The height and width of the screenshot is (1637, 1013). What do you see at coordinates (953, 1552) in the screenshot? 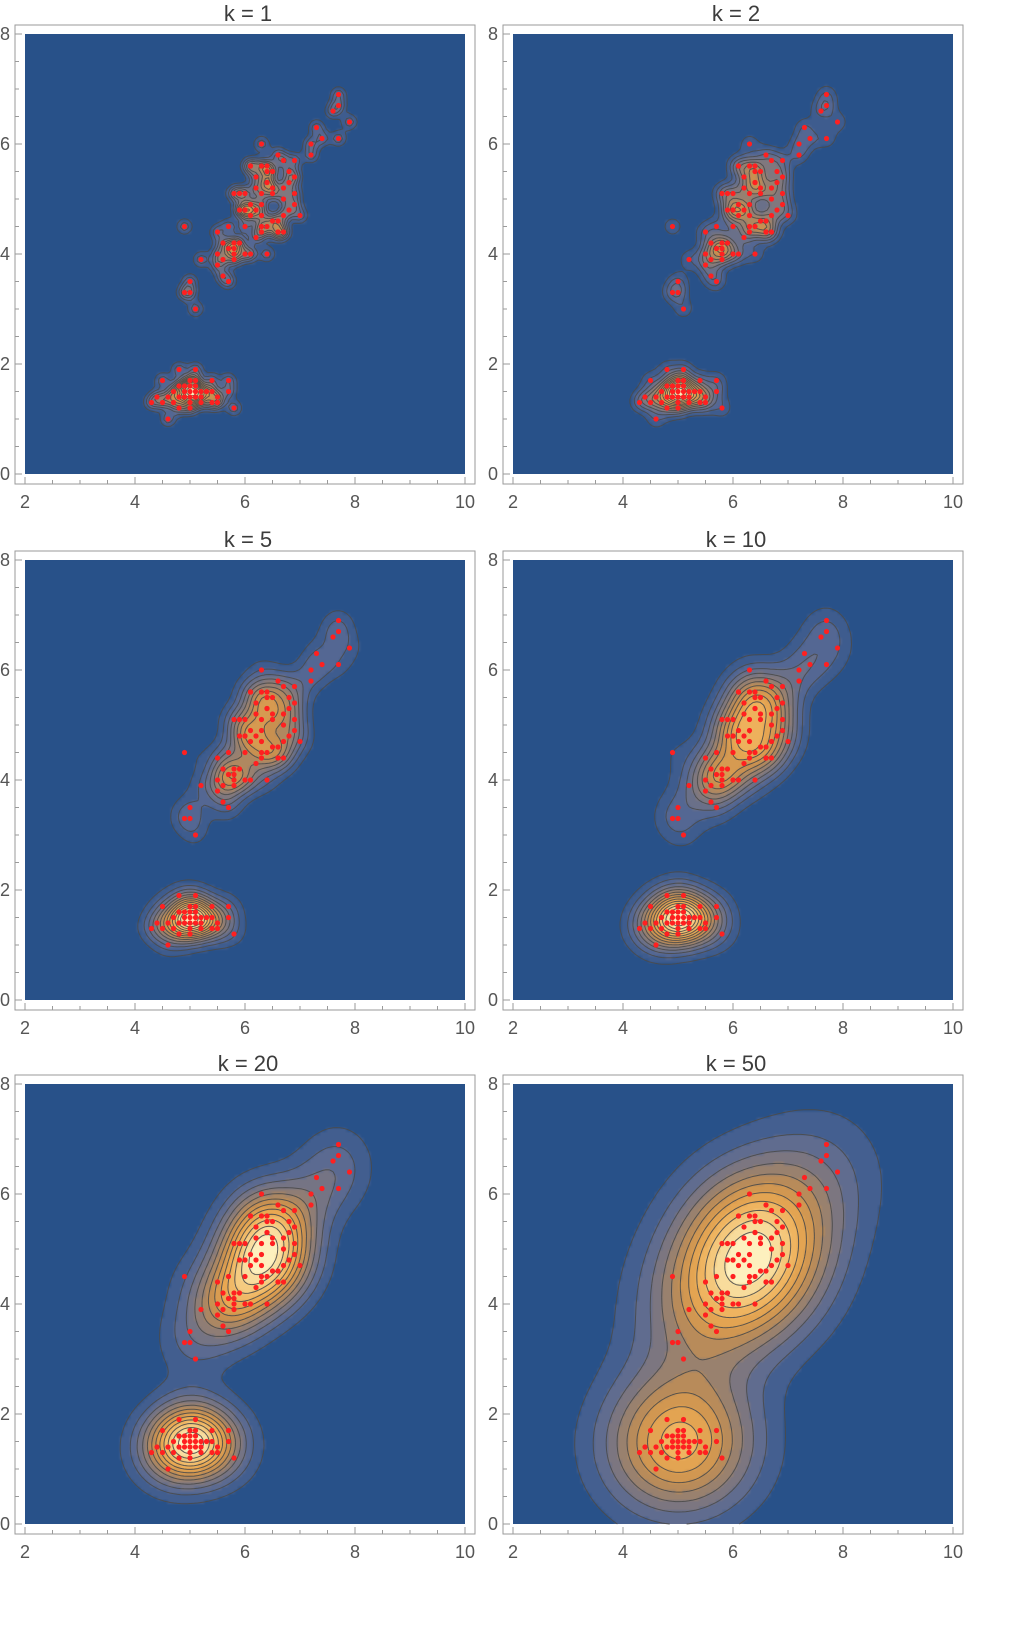
I see `x-tick-label: 10` at bounding box center [953, 1552].